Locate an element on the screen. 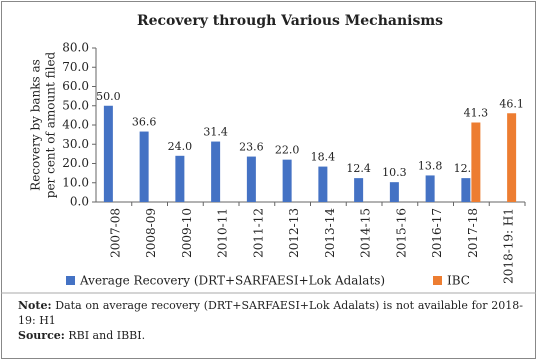  y-axis-label: per cent of amount filed is located at coordinates (51, 124).